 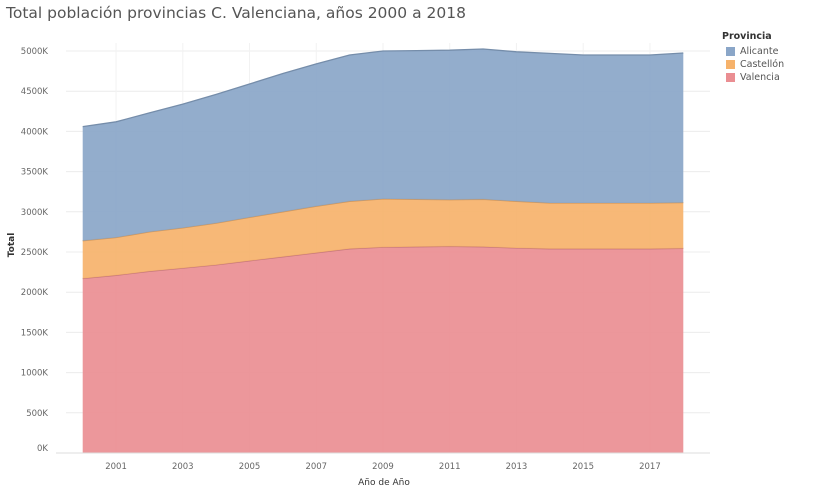 What do you see at coordinates (517, 467) in the screenshot?
I see `x-tick-label: 2013` at bounding box center [517, 467].